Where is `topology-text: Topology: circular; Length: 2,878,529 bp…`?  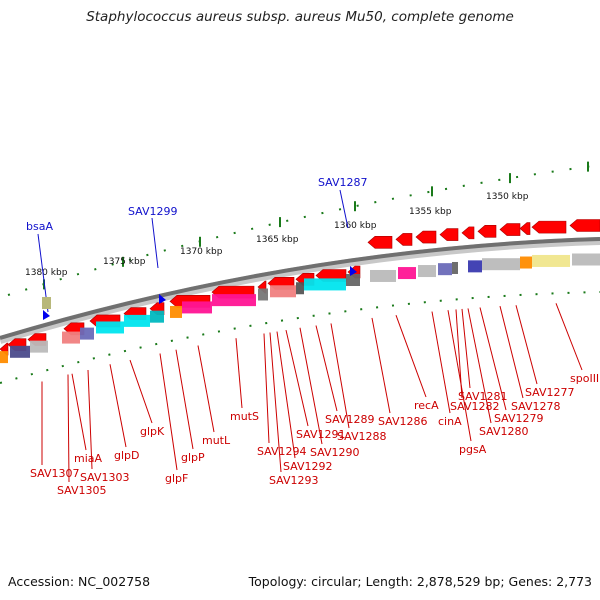
topology-text: Topology: circular; Length: 2,878,529 bp… is located at coordinates (420, 581).